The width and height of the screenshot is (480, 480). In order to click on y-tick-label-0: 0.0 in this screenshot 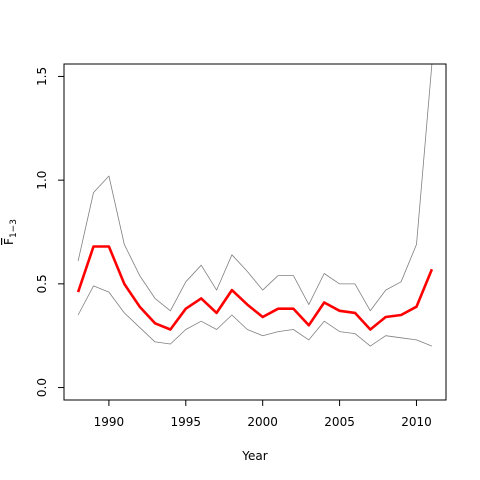, I will do `click(42, 387)`.